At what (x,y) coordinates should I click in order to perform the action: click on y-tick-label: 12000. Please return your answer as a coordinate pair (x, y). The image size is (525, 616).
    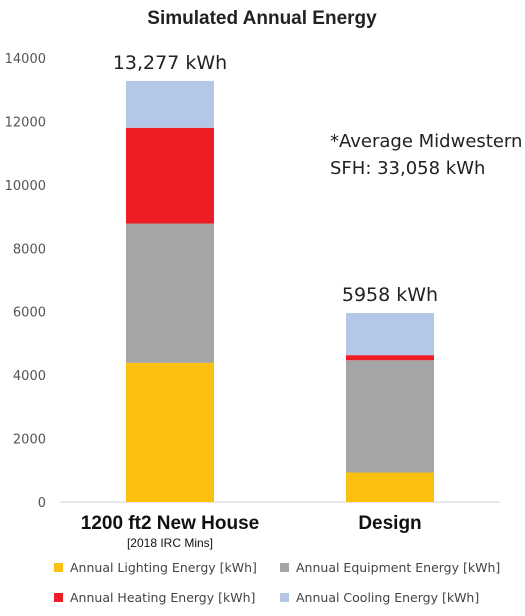
    Looking at the image, I should click on (25, 122).